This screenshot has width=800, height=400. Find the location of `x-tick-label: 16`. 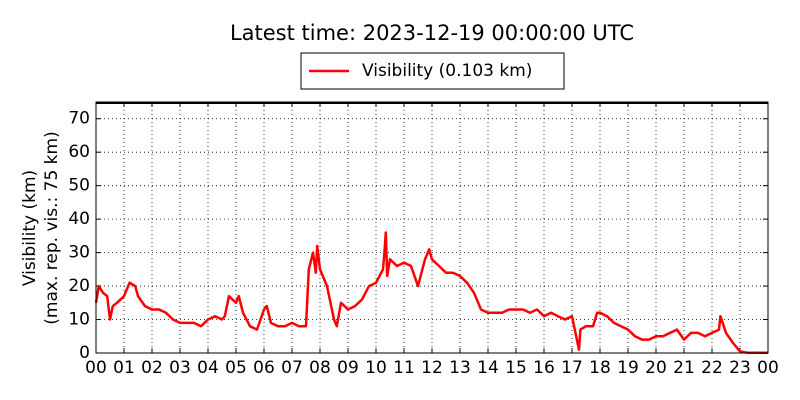

x-tick-label: 16 is located at coordinates (544, 368).